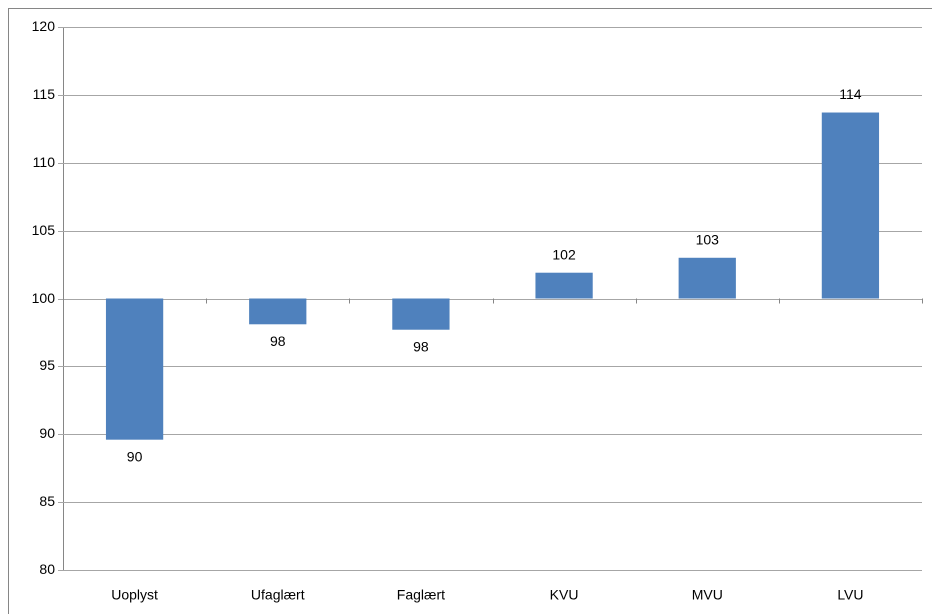  What do you see at coordinates (707, 595) in the screenshot?
I see `x-tick-label: MVU` at bounding box center [707, 595].